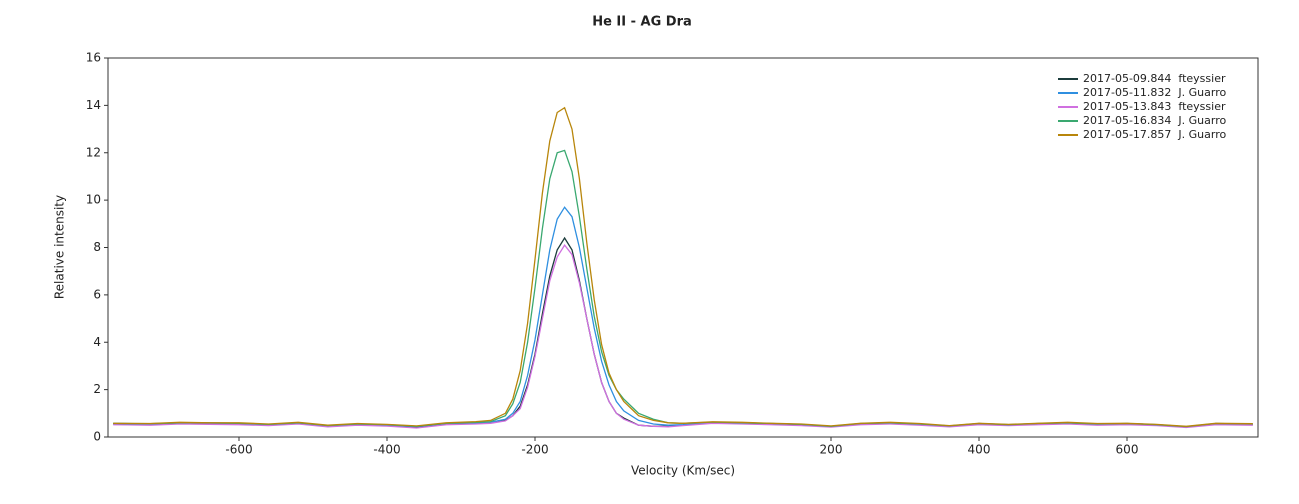  Describe the element at coordinates (97, 294) in the screenshot. I see `y-tick-label: 6` at that location.